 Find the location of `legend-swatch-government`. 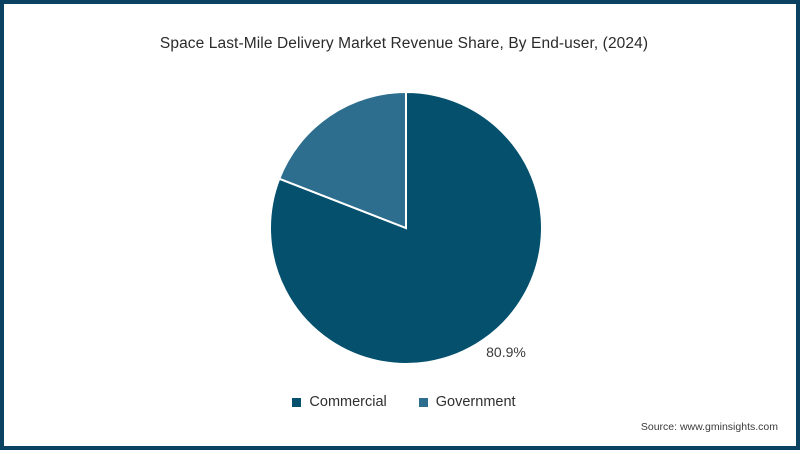

legend-swatch-government is located at coordinates (423, 402).